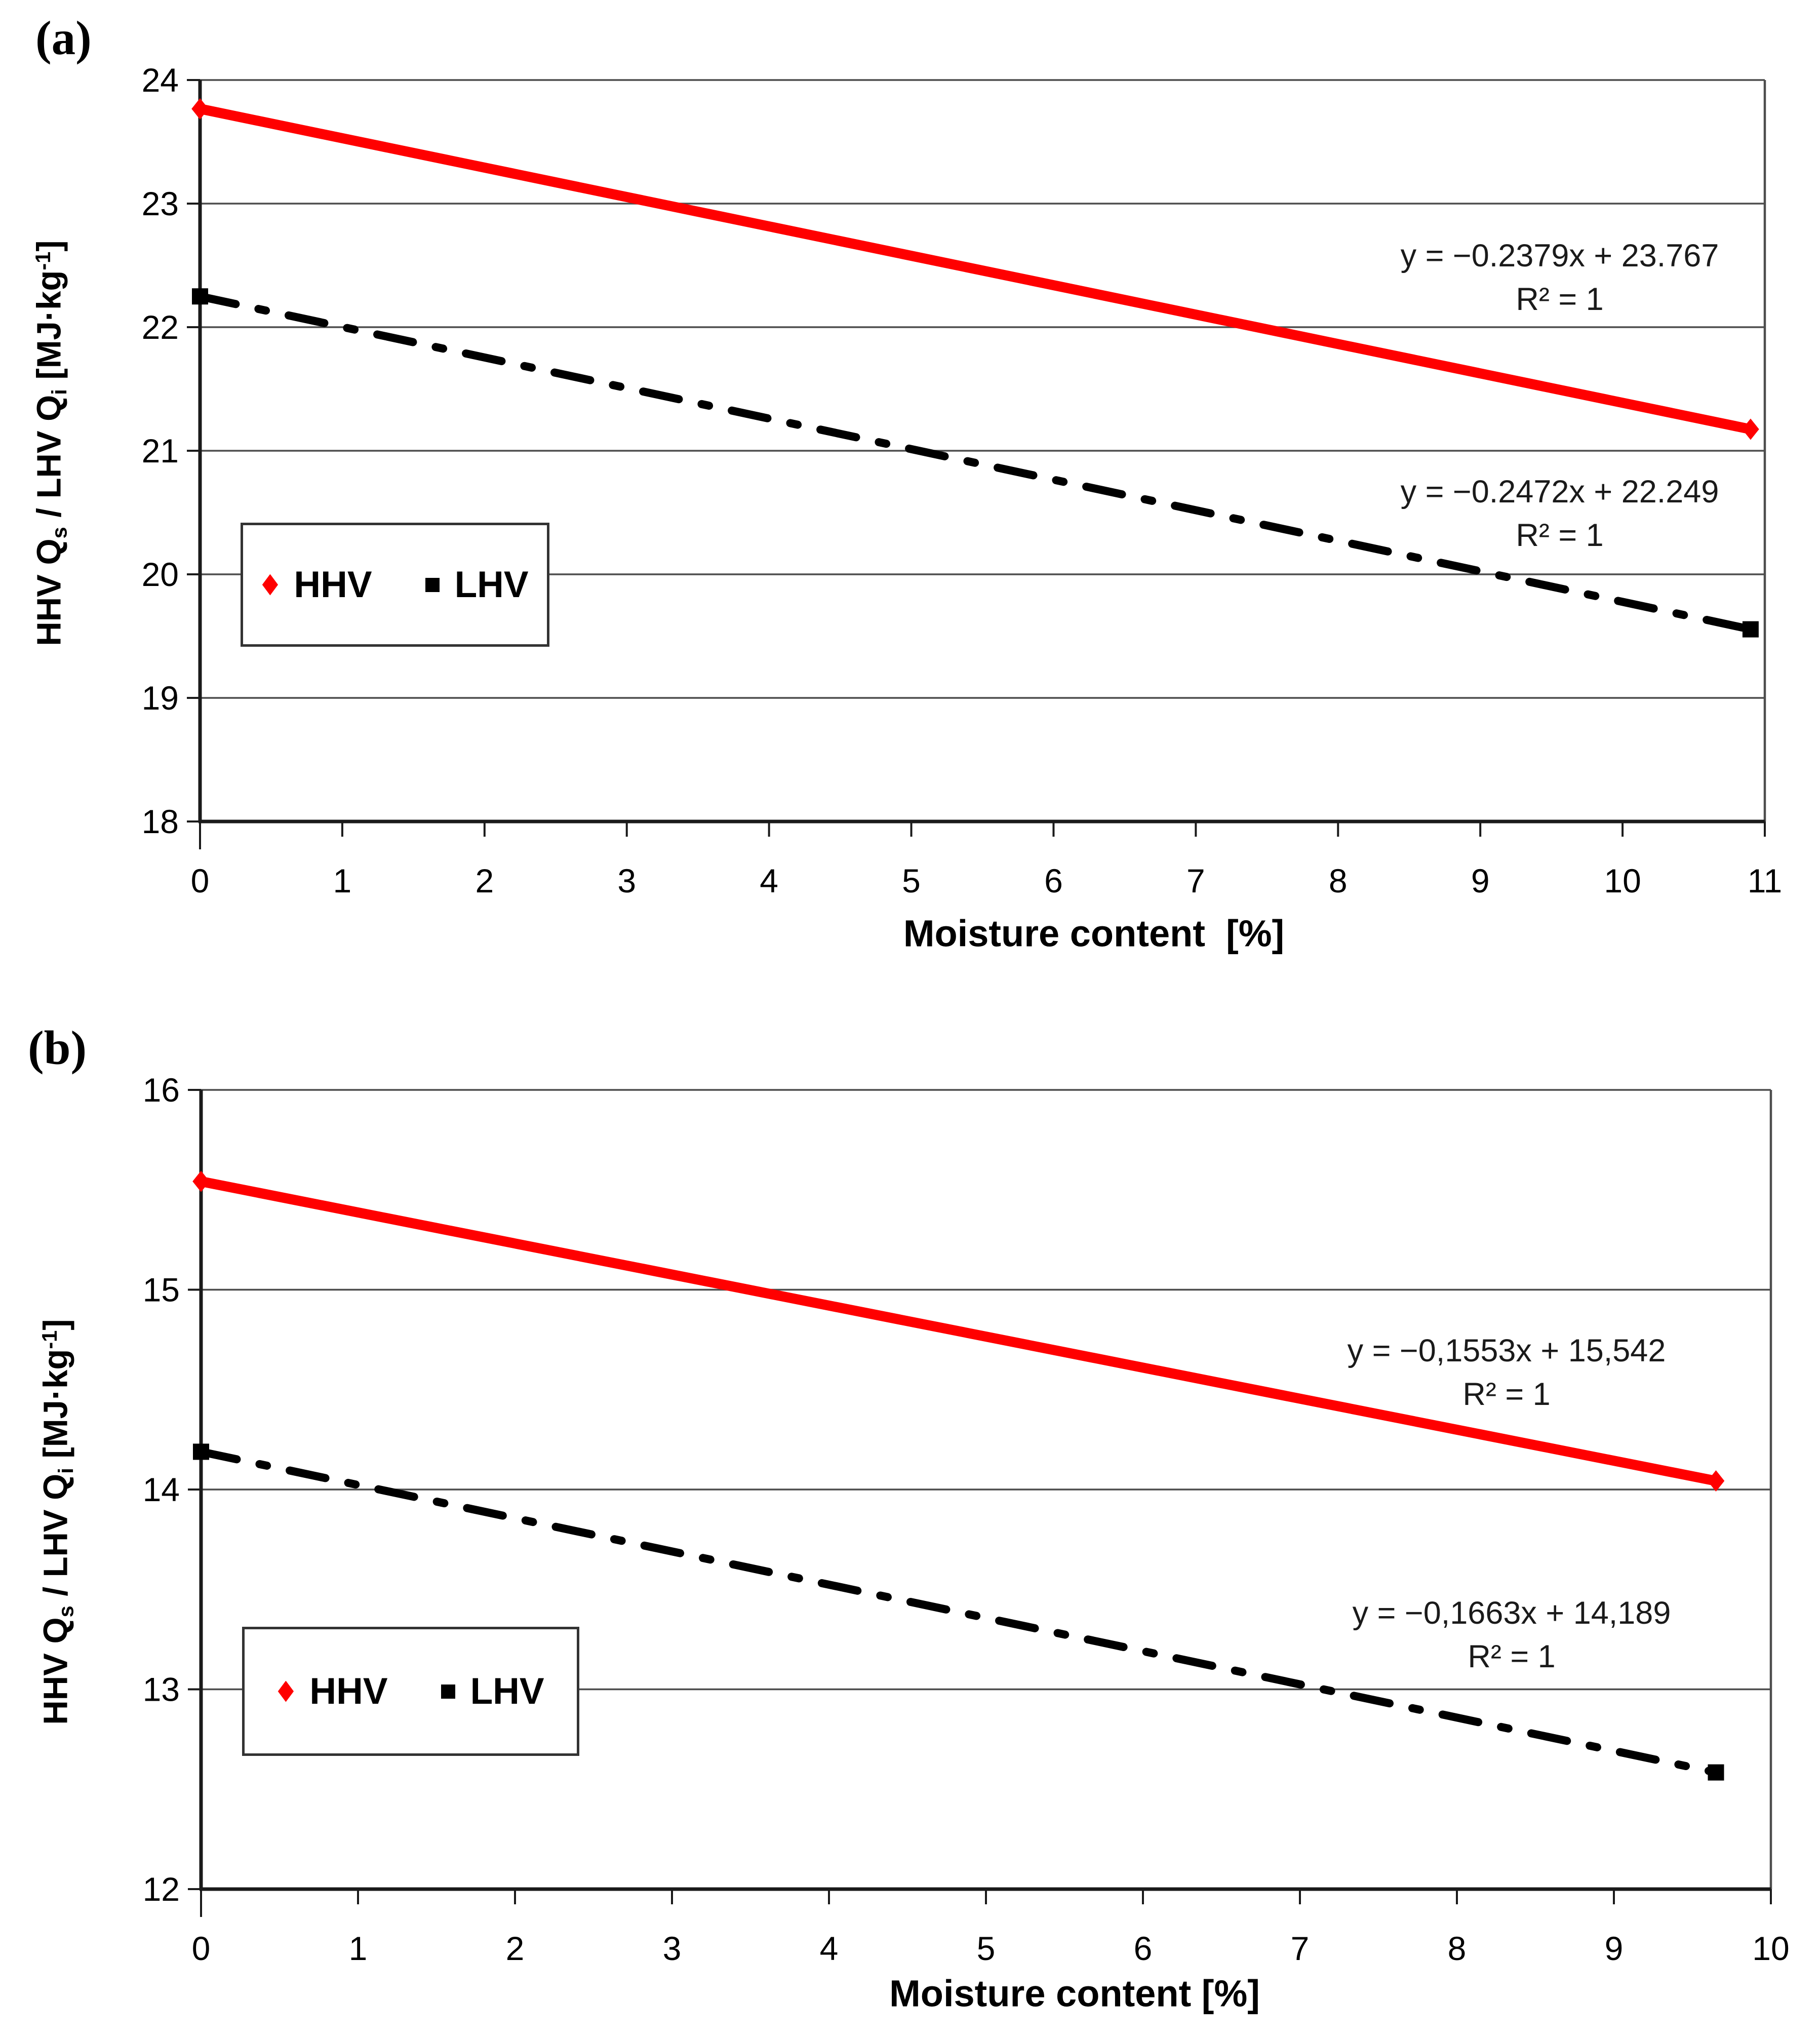  What do you see at coordinates (1560, 256) in the screenshot?
I see `equation-text: y = −0.2379x + 23.767` at bounding box center [1560, 256].